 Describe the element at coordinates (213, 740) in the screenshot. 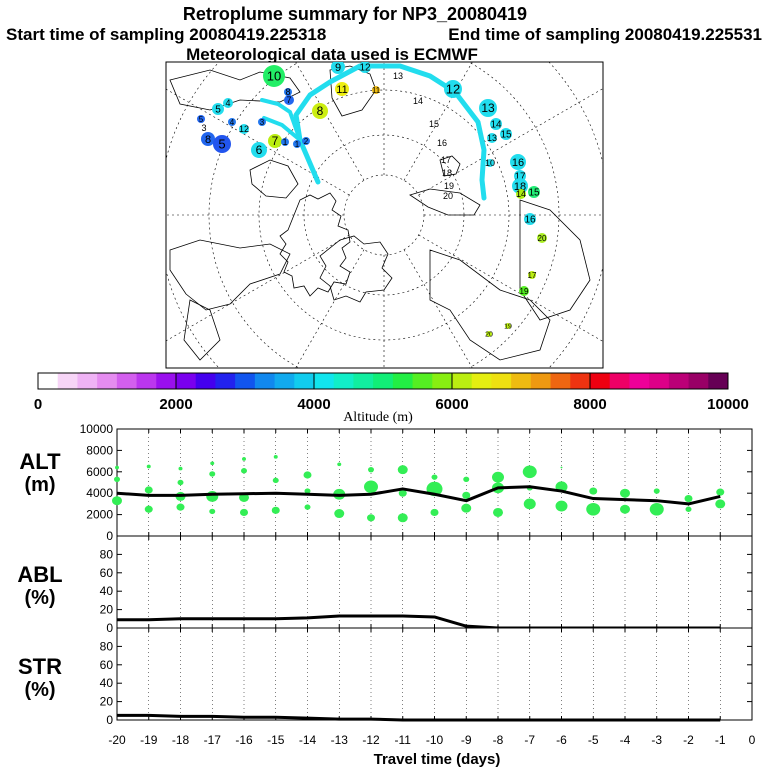

I see `x-tick-label: -17` at that location.